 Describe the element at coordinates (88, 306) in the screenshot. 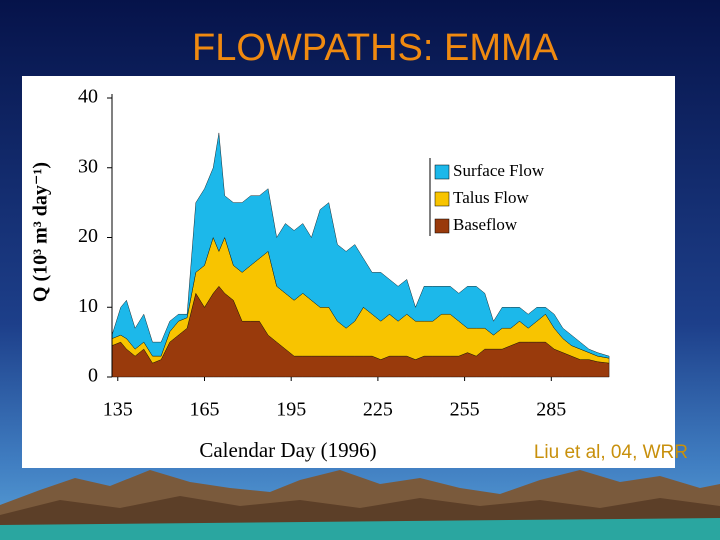

I see `y-tick-label: 10` at that location.